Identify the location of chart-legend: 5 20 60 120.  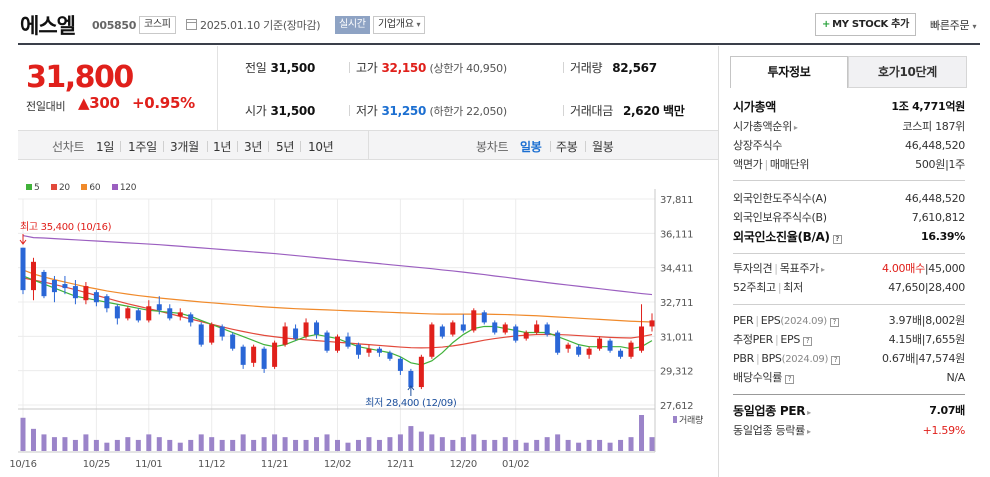
(85, 188).